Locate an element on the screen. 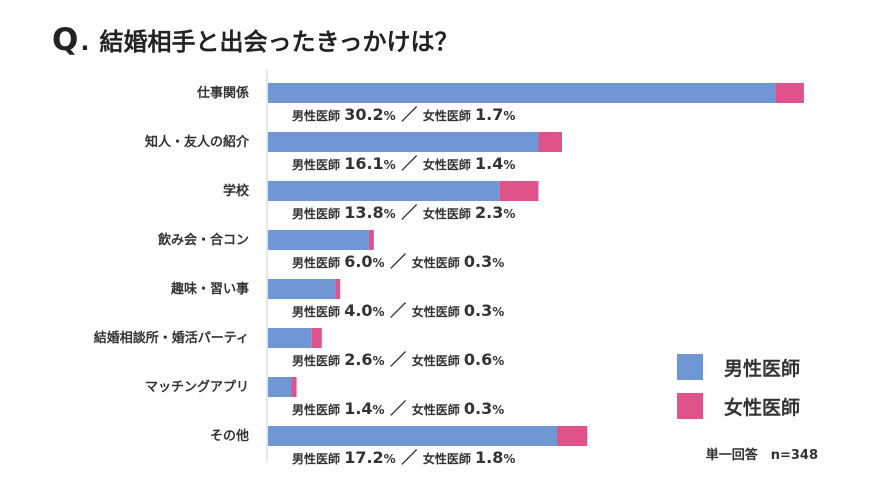 The width and height of the screenshot is (886, 481). category-label: 趣味・習い事 is located at coordinates (209, 289).